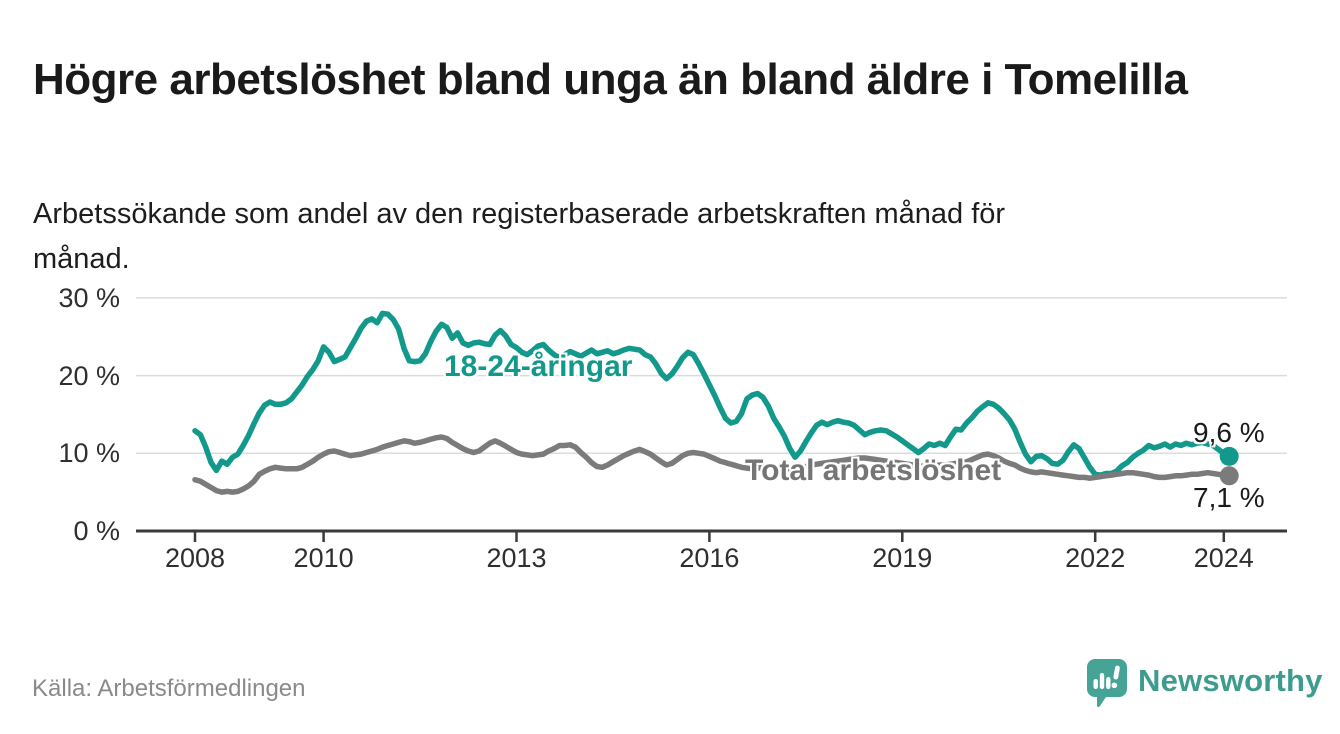  I want to click on x-axis-label: 2010, so click(323, 558).